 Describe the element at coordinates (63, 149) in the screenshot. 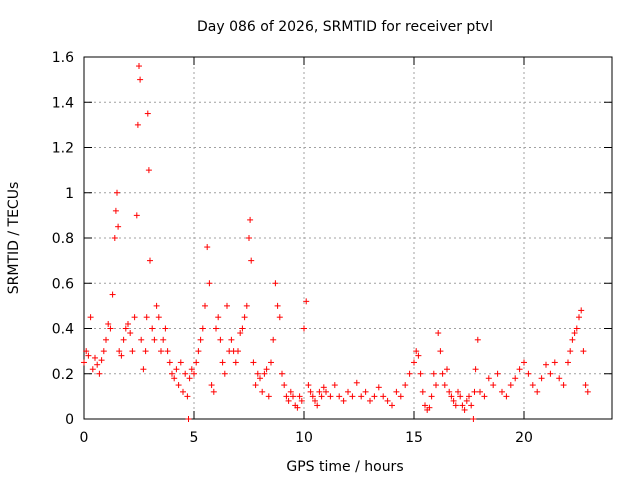

I see `y-tick-label: 1.2` at that location.